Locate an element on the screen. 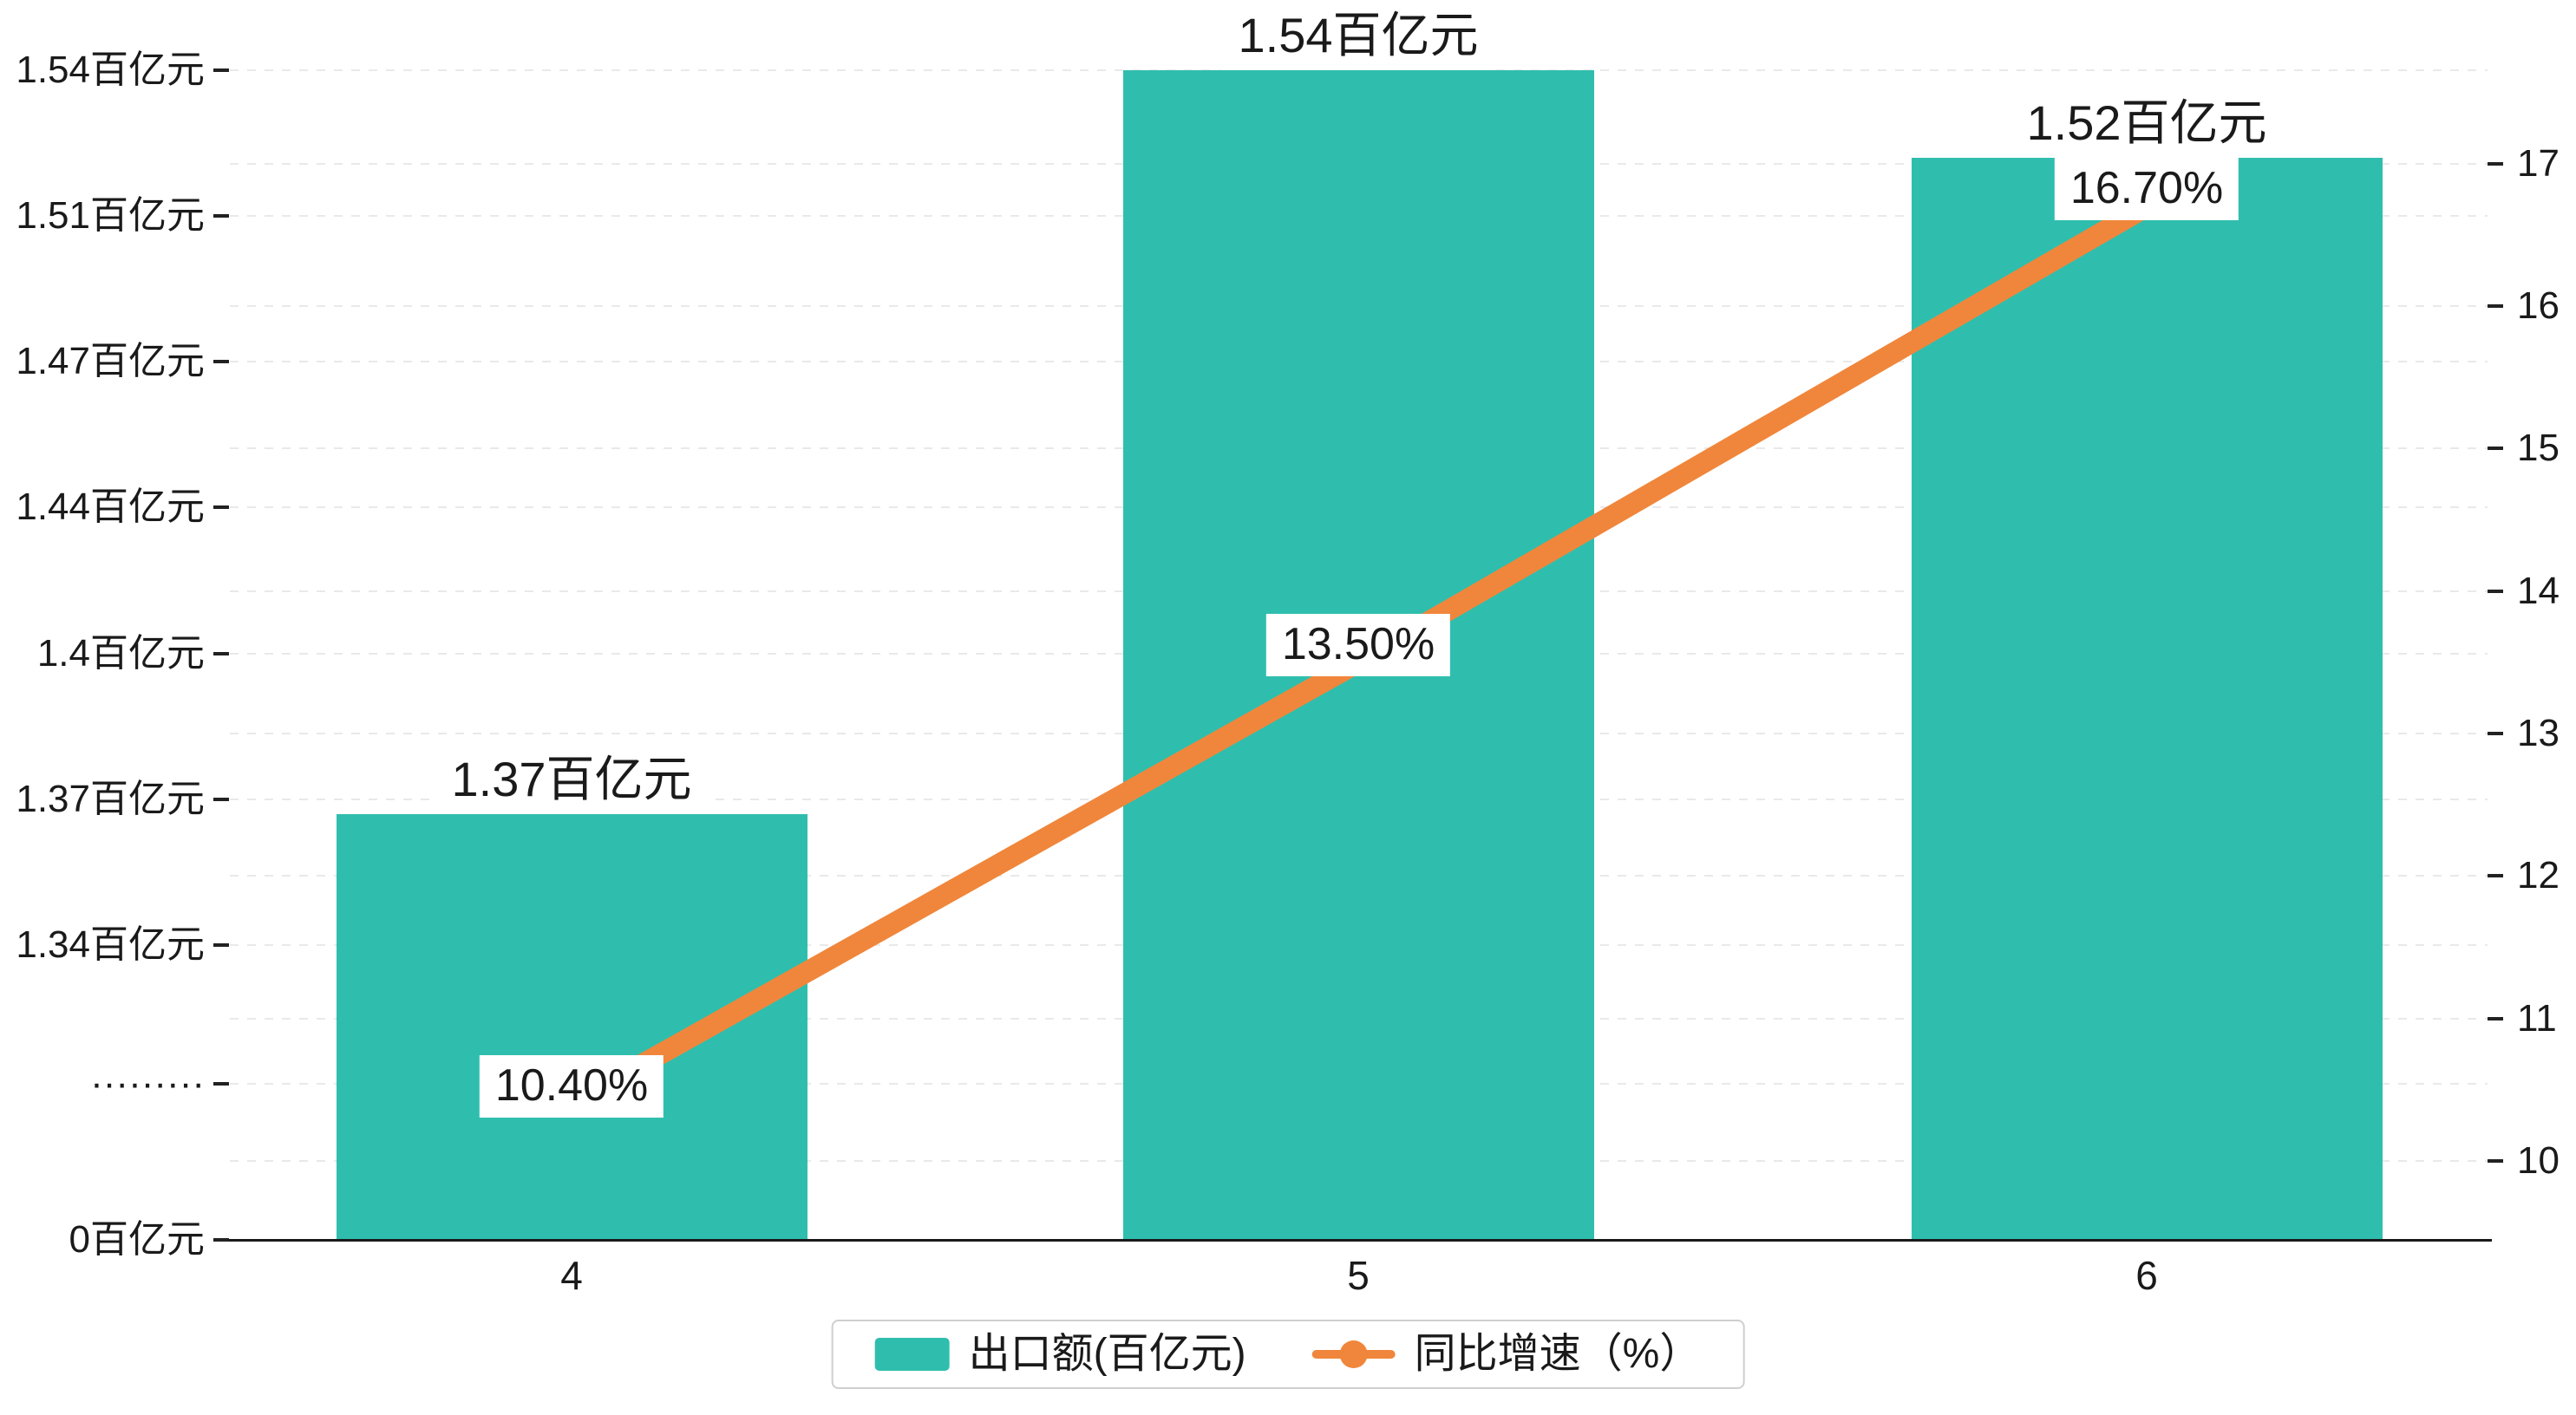 The width and height of the screenshot is (2576, 1415). bar-series-swatch is located at coordinates (912, 1354).